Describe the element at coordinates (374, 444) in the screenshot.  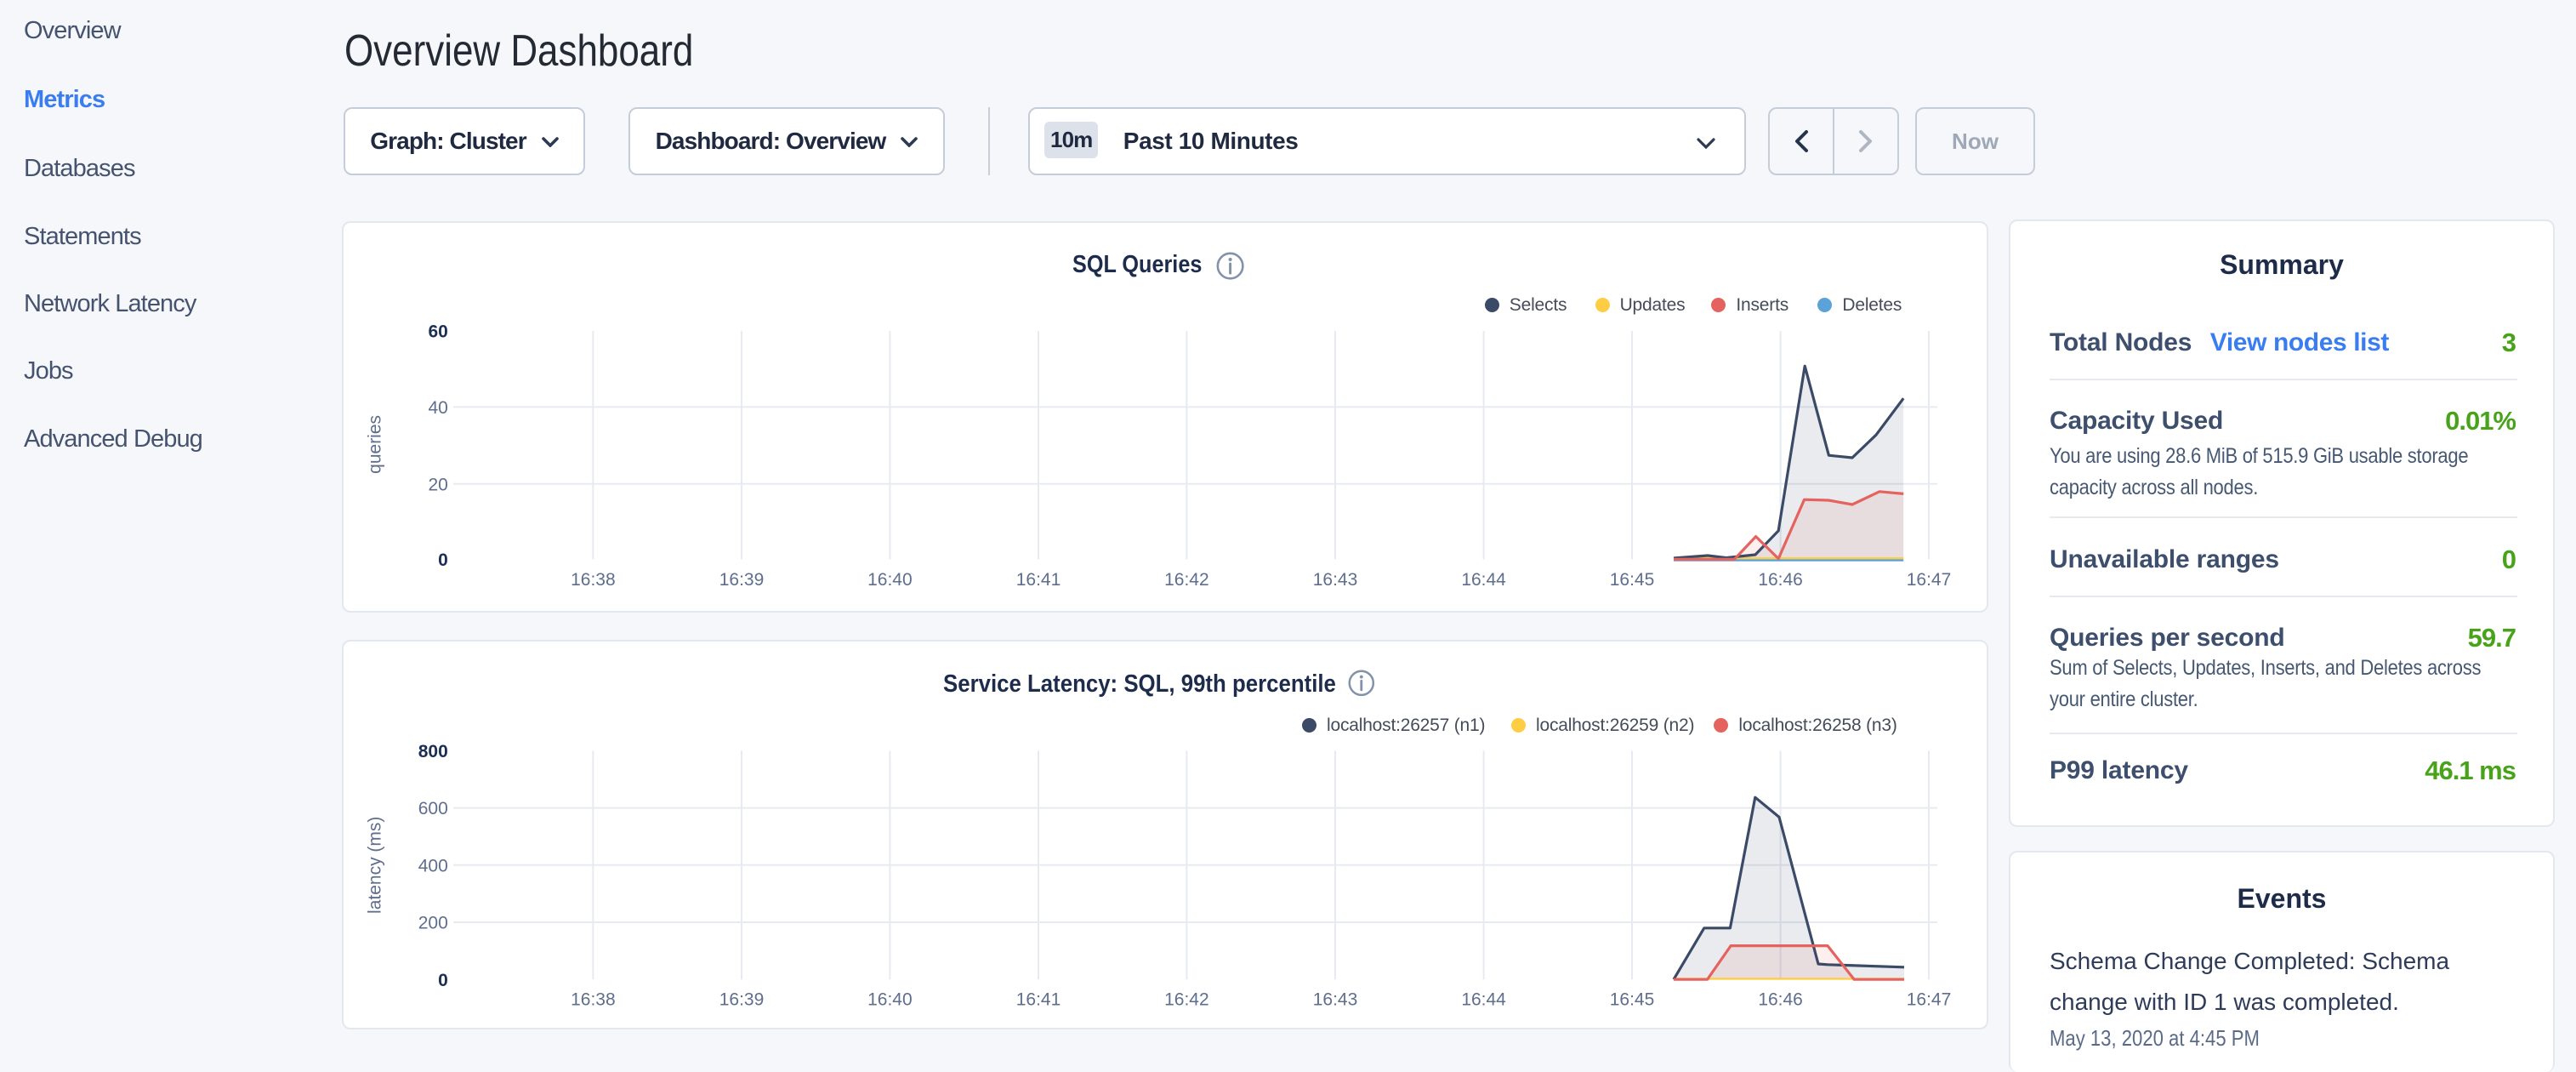
I see `svg-text: queries` at that location.